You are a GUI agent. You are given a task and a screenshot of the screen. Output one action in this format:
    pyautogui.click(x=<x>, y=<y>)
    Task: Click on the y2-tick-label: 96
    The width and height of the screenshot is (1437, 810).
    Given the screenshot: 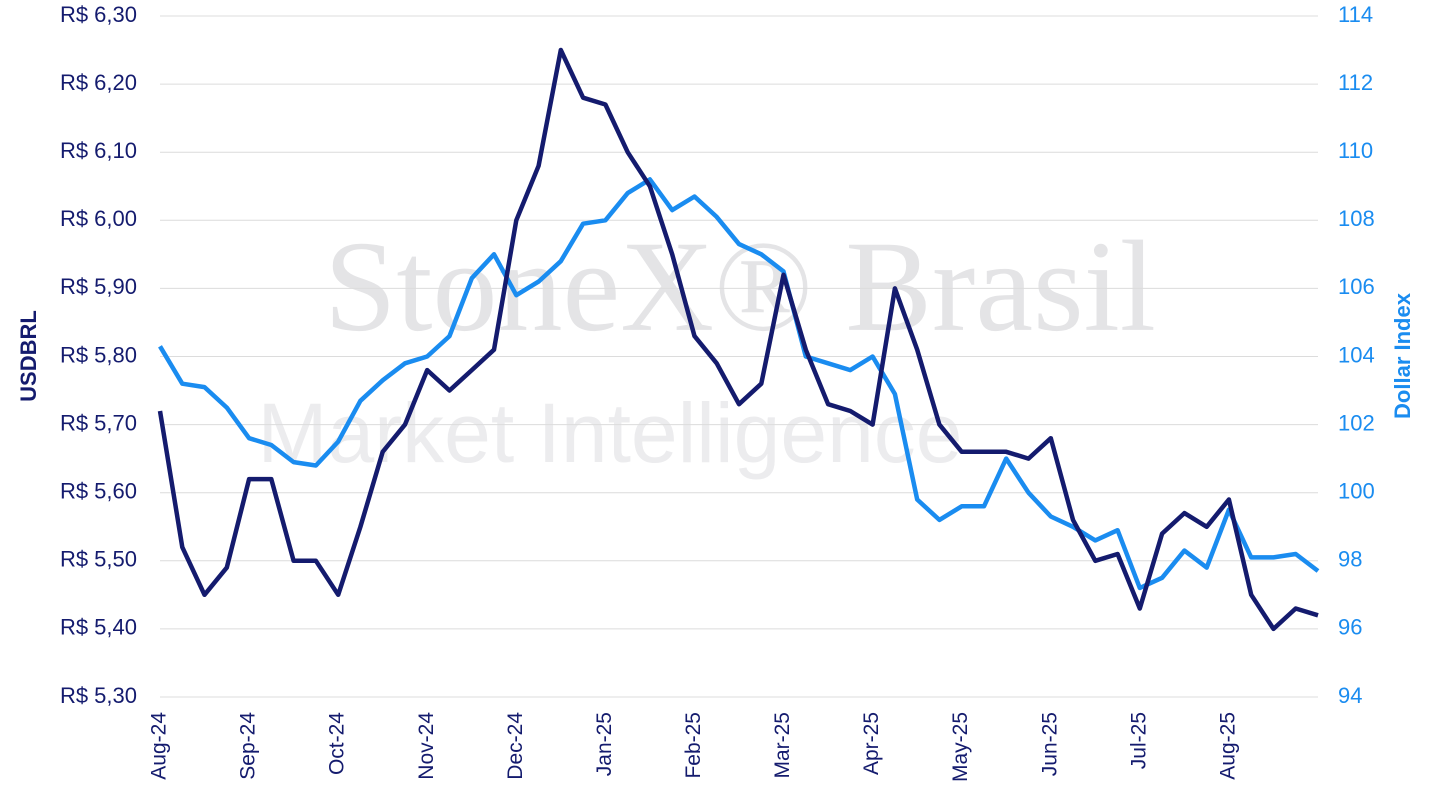 What is the action you would take?
    pyautogui.click(x=1350, y=627)
    